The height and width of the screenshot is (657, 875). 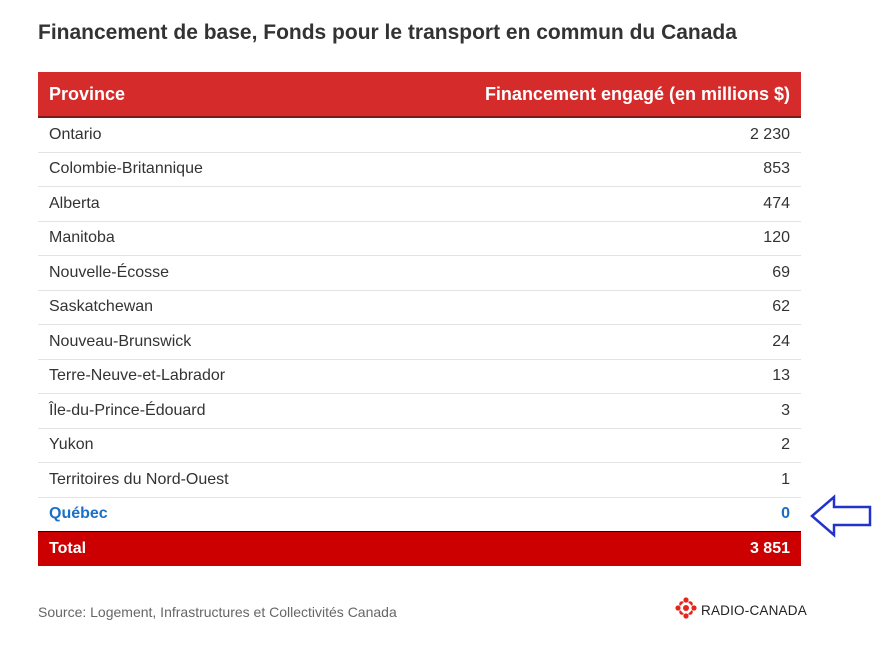 I want to click on total-row: Total 3 851, so click(x=419, y=549).